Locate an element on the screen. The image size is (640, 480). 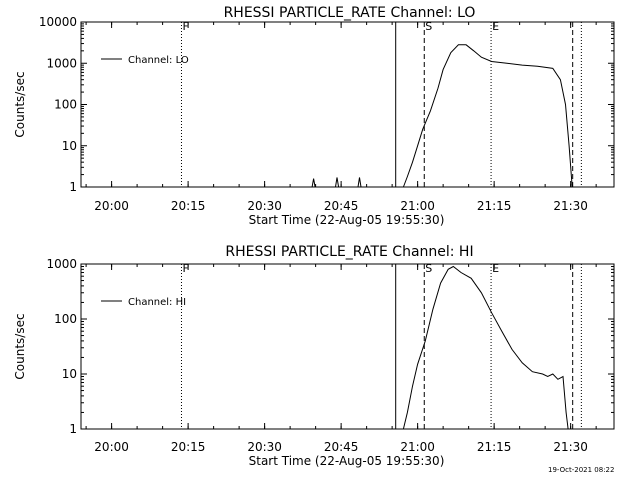
x-tick-label-0-2: 20:30 is located at coordinates (264, 206).